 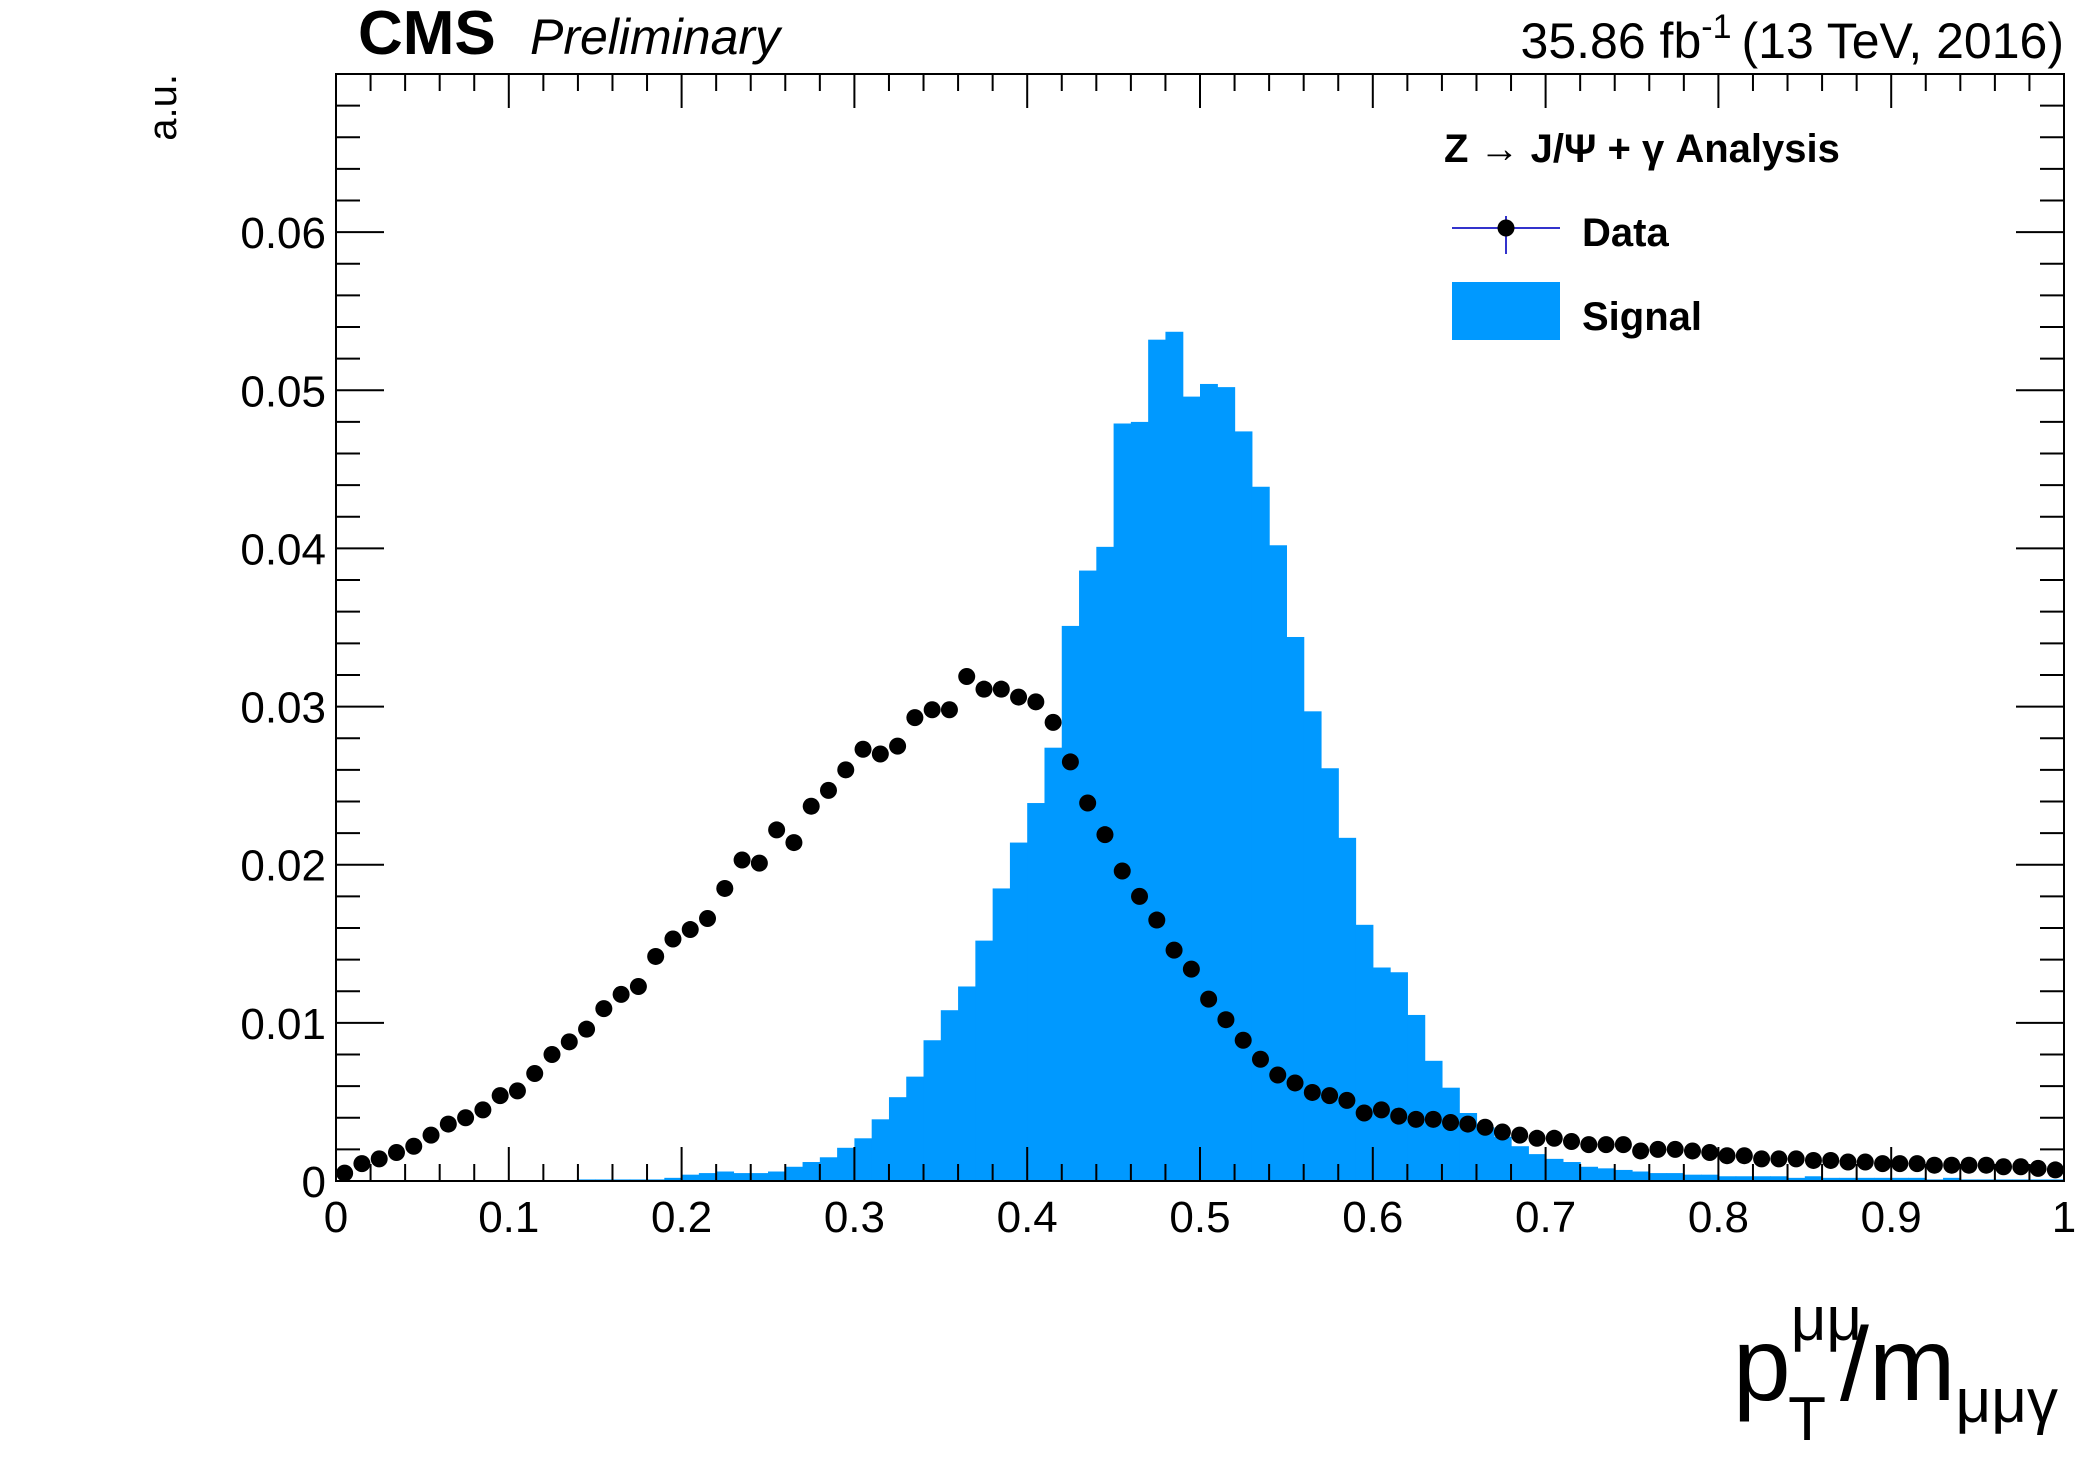 I want to click on x-axis-label-sup: μμ, so click(x=1826, y=1319).